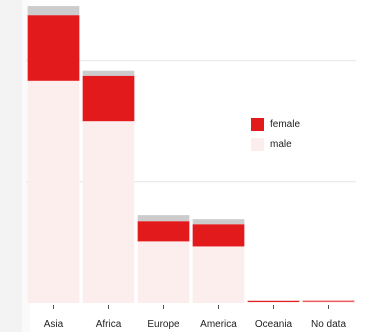  What do you see at coordinates (108, 212) in the screenshot?
I see `bar-africa-male` at bounding box center [108, 212].